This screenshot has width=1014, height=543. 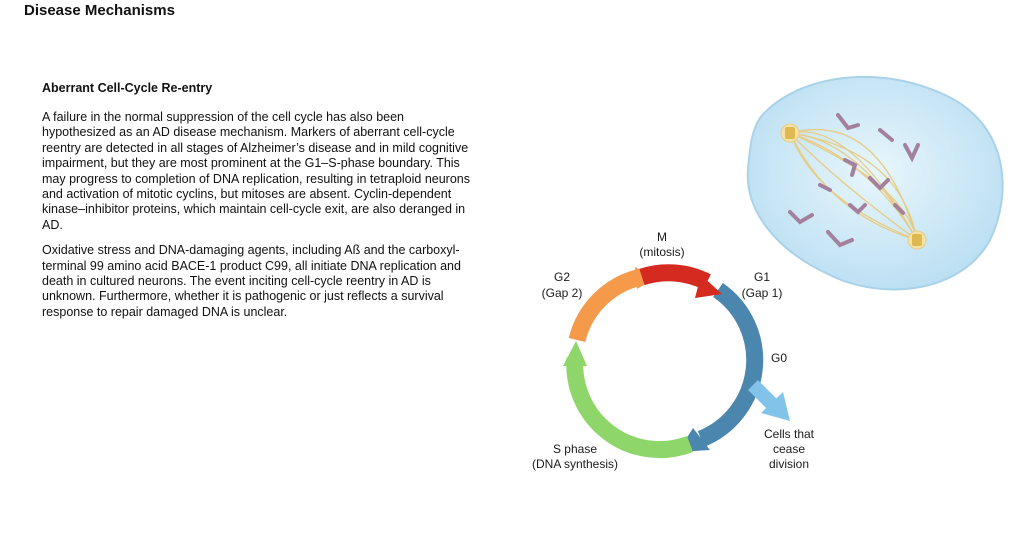 I want to click on label-g2-sub: (Gap 2), so click(x=562, y=293).